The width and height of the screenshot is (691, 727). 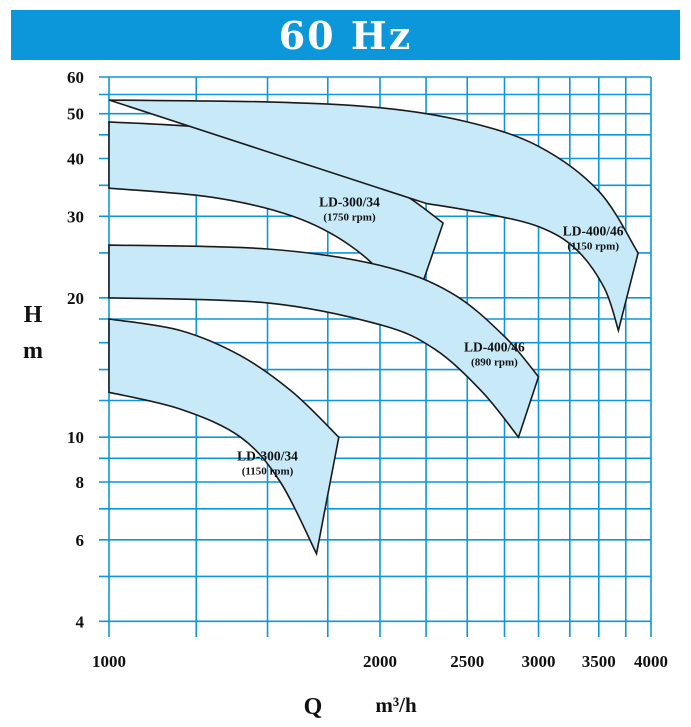 I want to click on curve-label-speed: (890 rpm), so click(x=494, y=363).